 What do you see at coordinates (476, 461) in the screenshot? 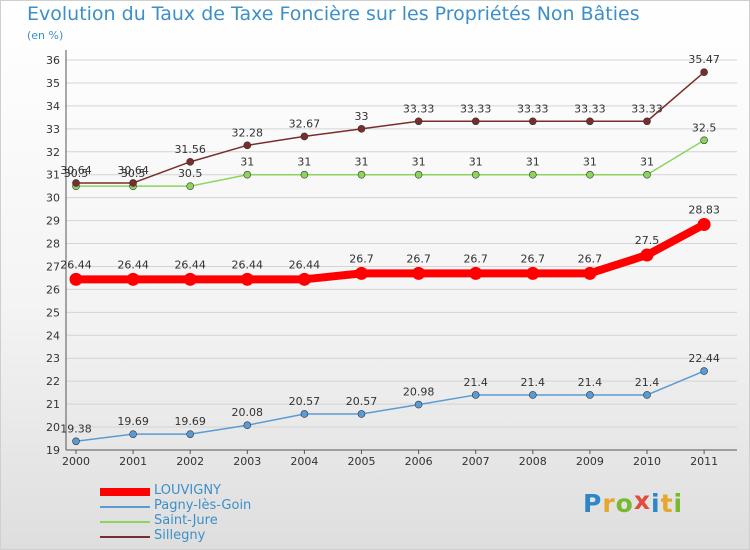
I see `x-tick-label: 2007` at bounding box center [476, 461].